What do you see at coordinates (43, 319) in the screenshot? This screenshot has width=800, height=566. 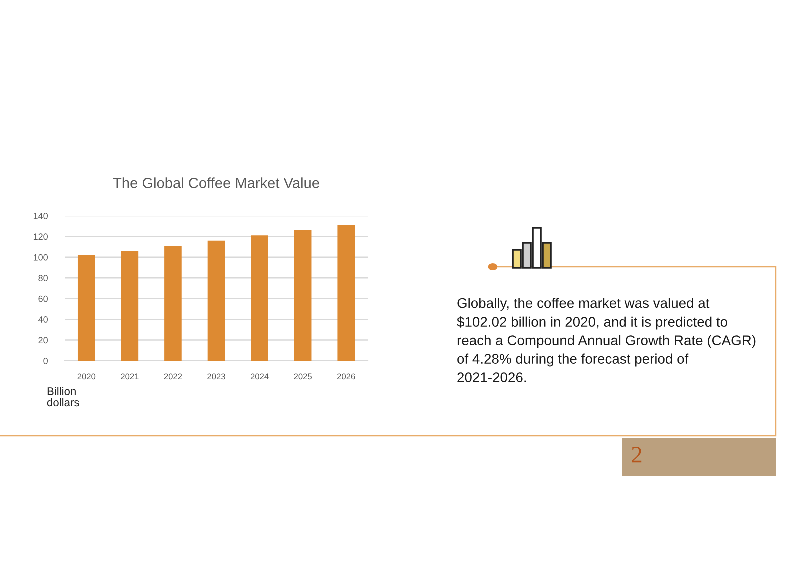 I see `y-tick-label: 40` at bounding box center [43, 319].